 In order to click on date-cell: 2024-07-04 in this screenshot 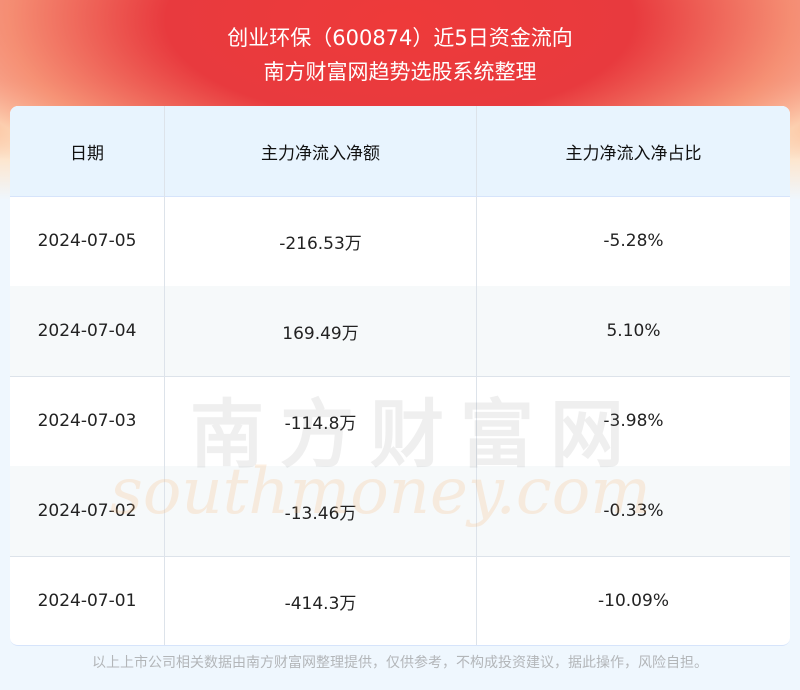, I will do `click(87, 331)`.